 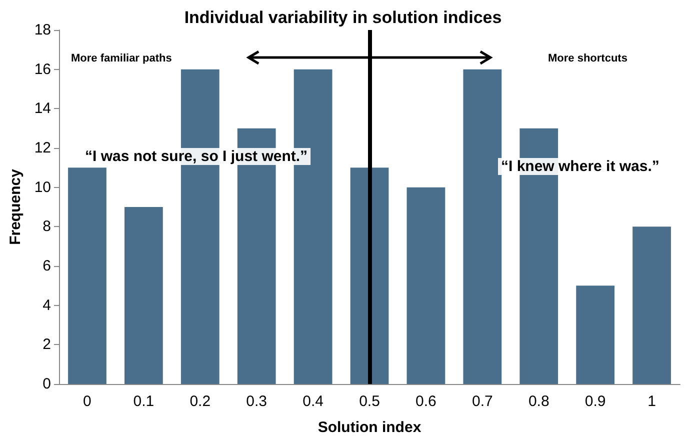 I want to click on x-tick-label: 0.7, so click(x=482, y=401).